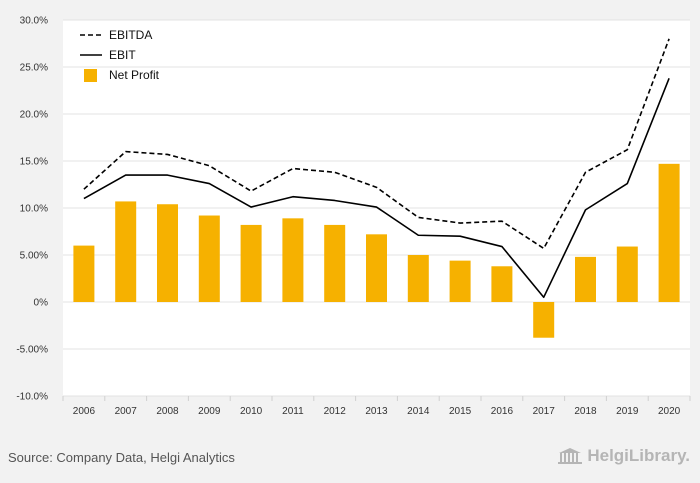 This screenshot has width=700, height=483. Describe the element at coordinates (34, 68) in the screenshot. I see `y-tick-label: 25.0%` at that location.